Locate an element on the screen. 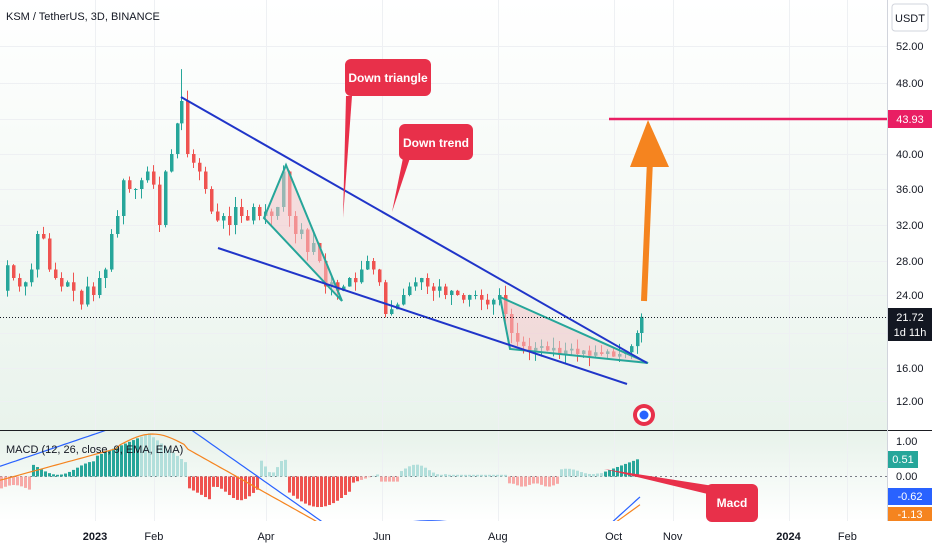  callout-down-triangle-text: Down triangle is located at coordinates (388, 78).